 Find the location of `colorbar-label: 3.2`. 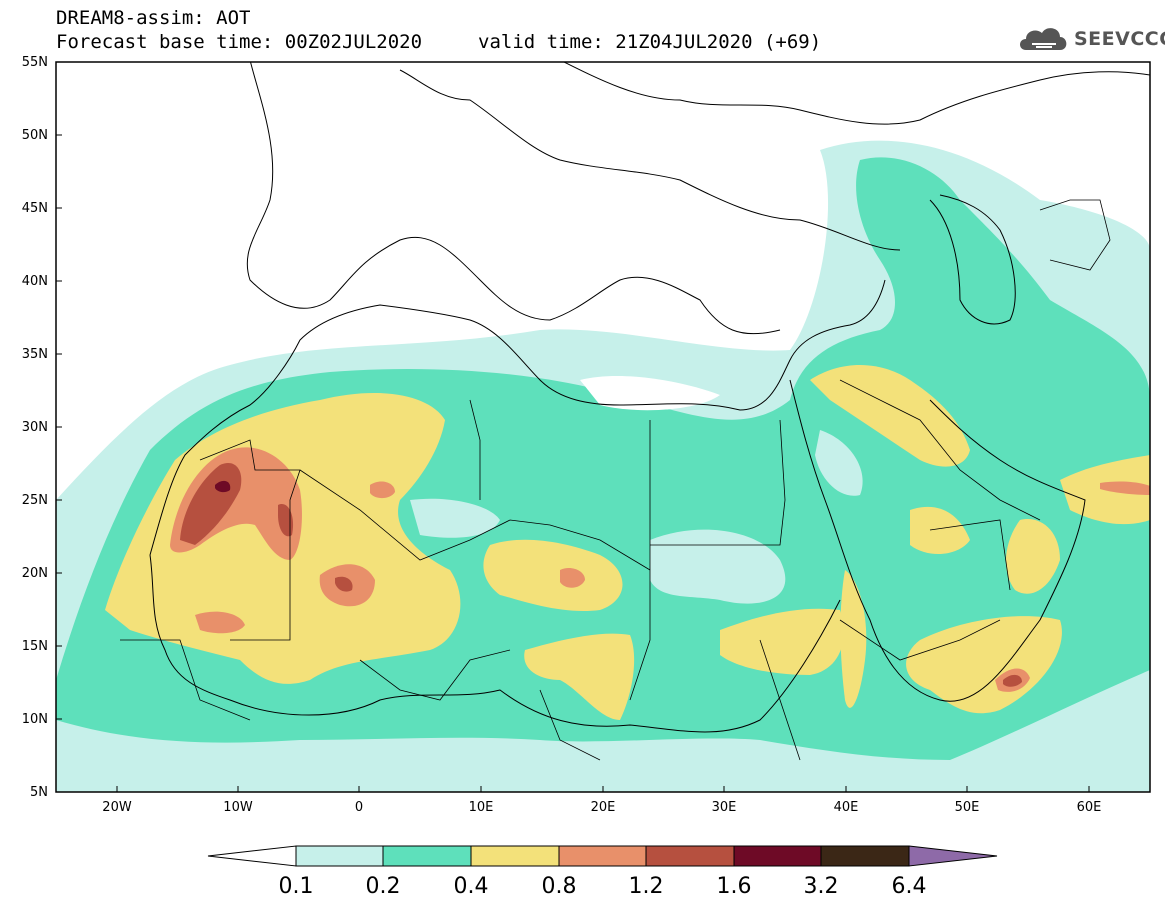

colorbar-label: 3.2 is located at coordinates (821, 886).